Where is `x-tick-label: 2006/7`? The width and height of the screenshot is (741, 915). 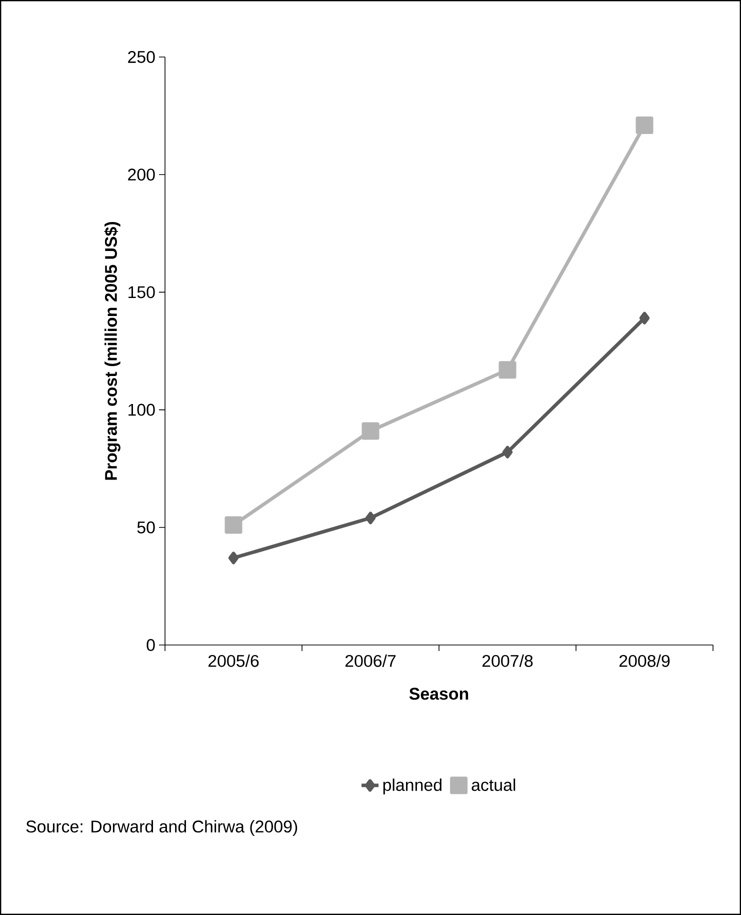
x-tick-label: 2006/7 is located at coordinates (370, 660).